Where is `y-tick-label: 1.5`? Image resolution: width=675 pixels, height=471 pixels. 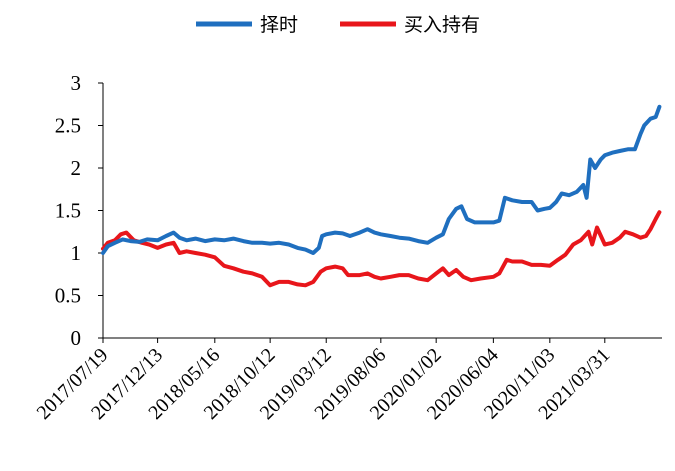
y-tick-label: 1.5 is located at coordinates (68, 211).